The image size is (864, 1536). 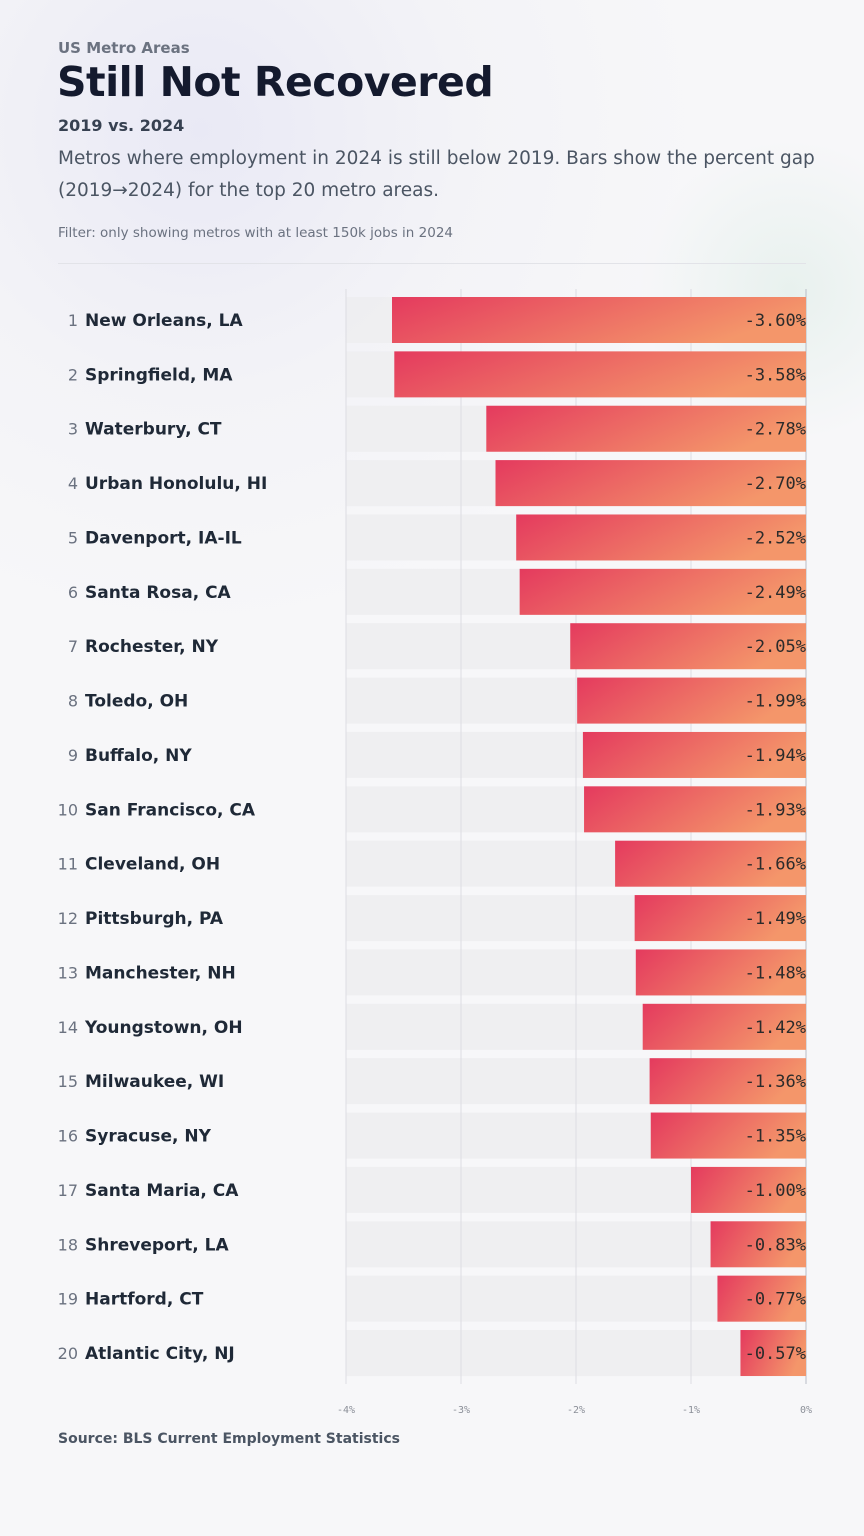 I want to click on value-label: -2.49%, so click(x=775, y=593).